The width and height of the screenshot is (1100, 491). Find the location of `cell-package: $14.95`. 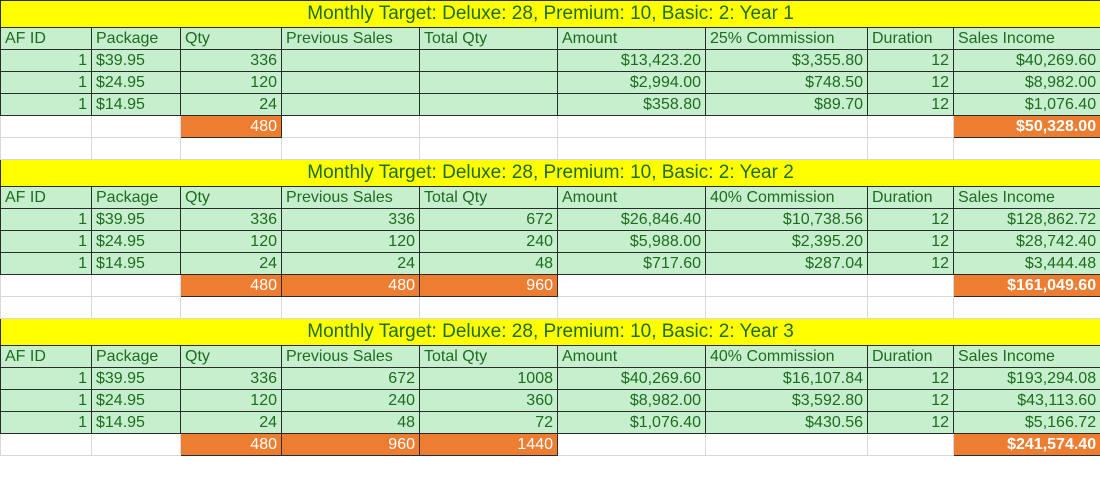

cell-package: $14.95 is located at coordinates (136, 104).